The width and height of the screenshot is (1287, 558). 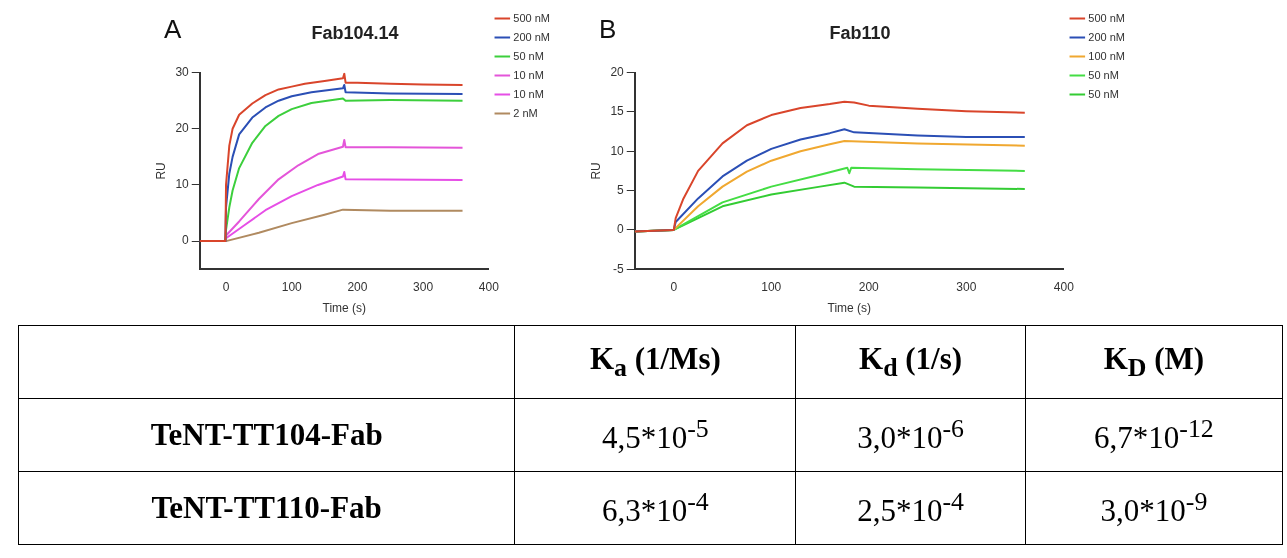 I want to click on text: 6,3*10$^{-4}$, so click(x=655, y=507).